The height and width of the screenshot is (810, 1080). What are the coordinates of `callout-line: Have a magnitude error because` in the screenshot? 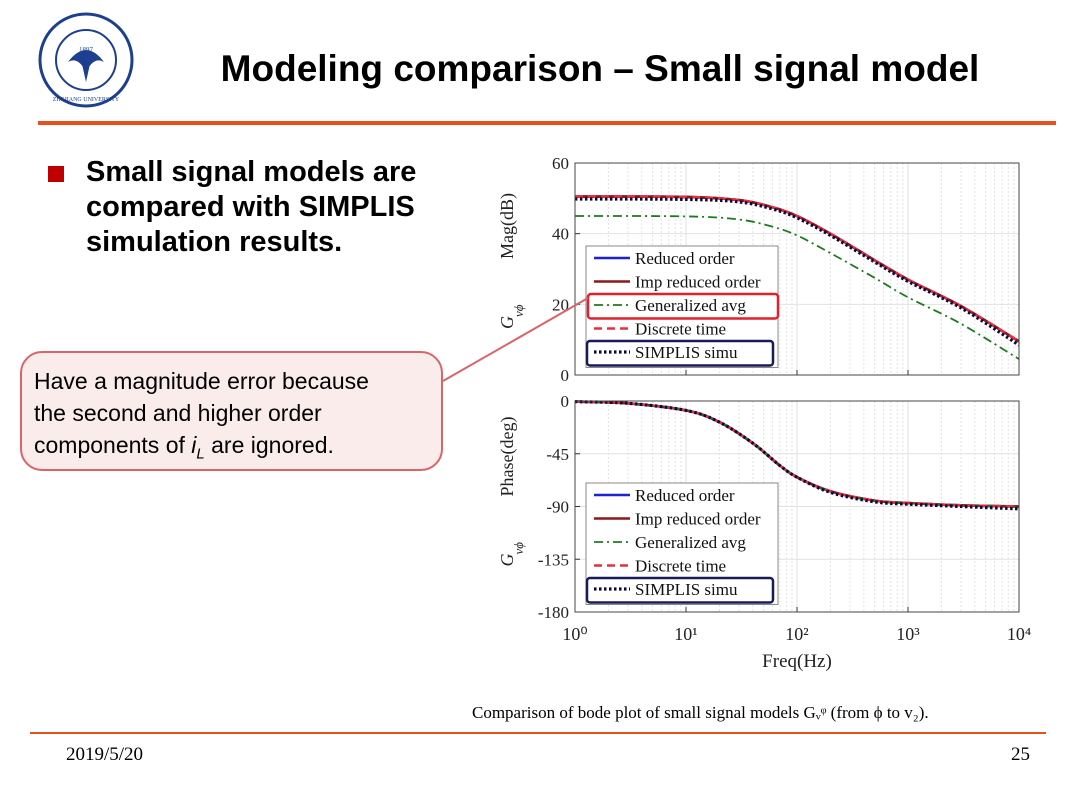 It's located at (201, 381).